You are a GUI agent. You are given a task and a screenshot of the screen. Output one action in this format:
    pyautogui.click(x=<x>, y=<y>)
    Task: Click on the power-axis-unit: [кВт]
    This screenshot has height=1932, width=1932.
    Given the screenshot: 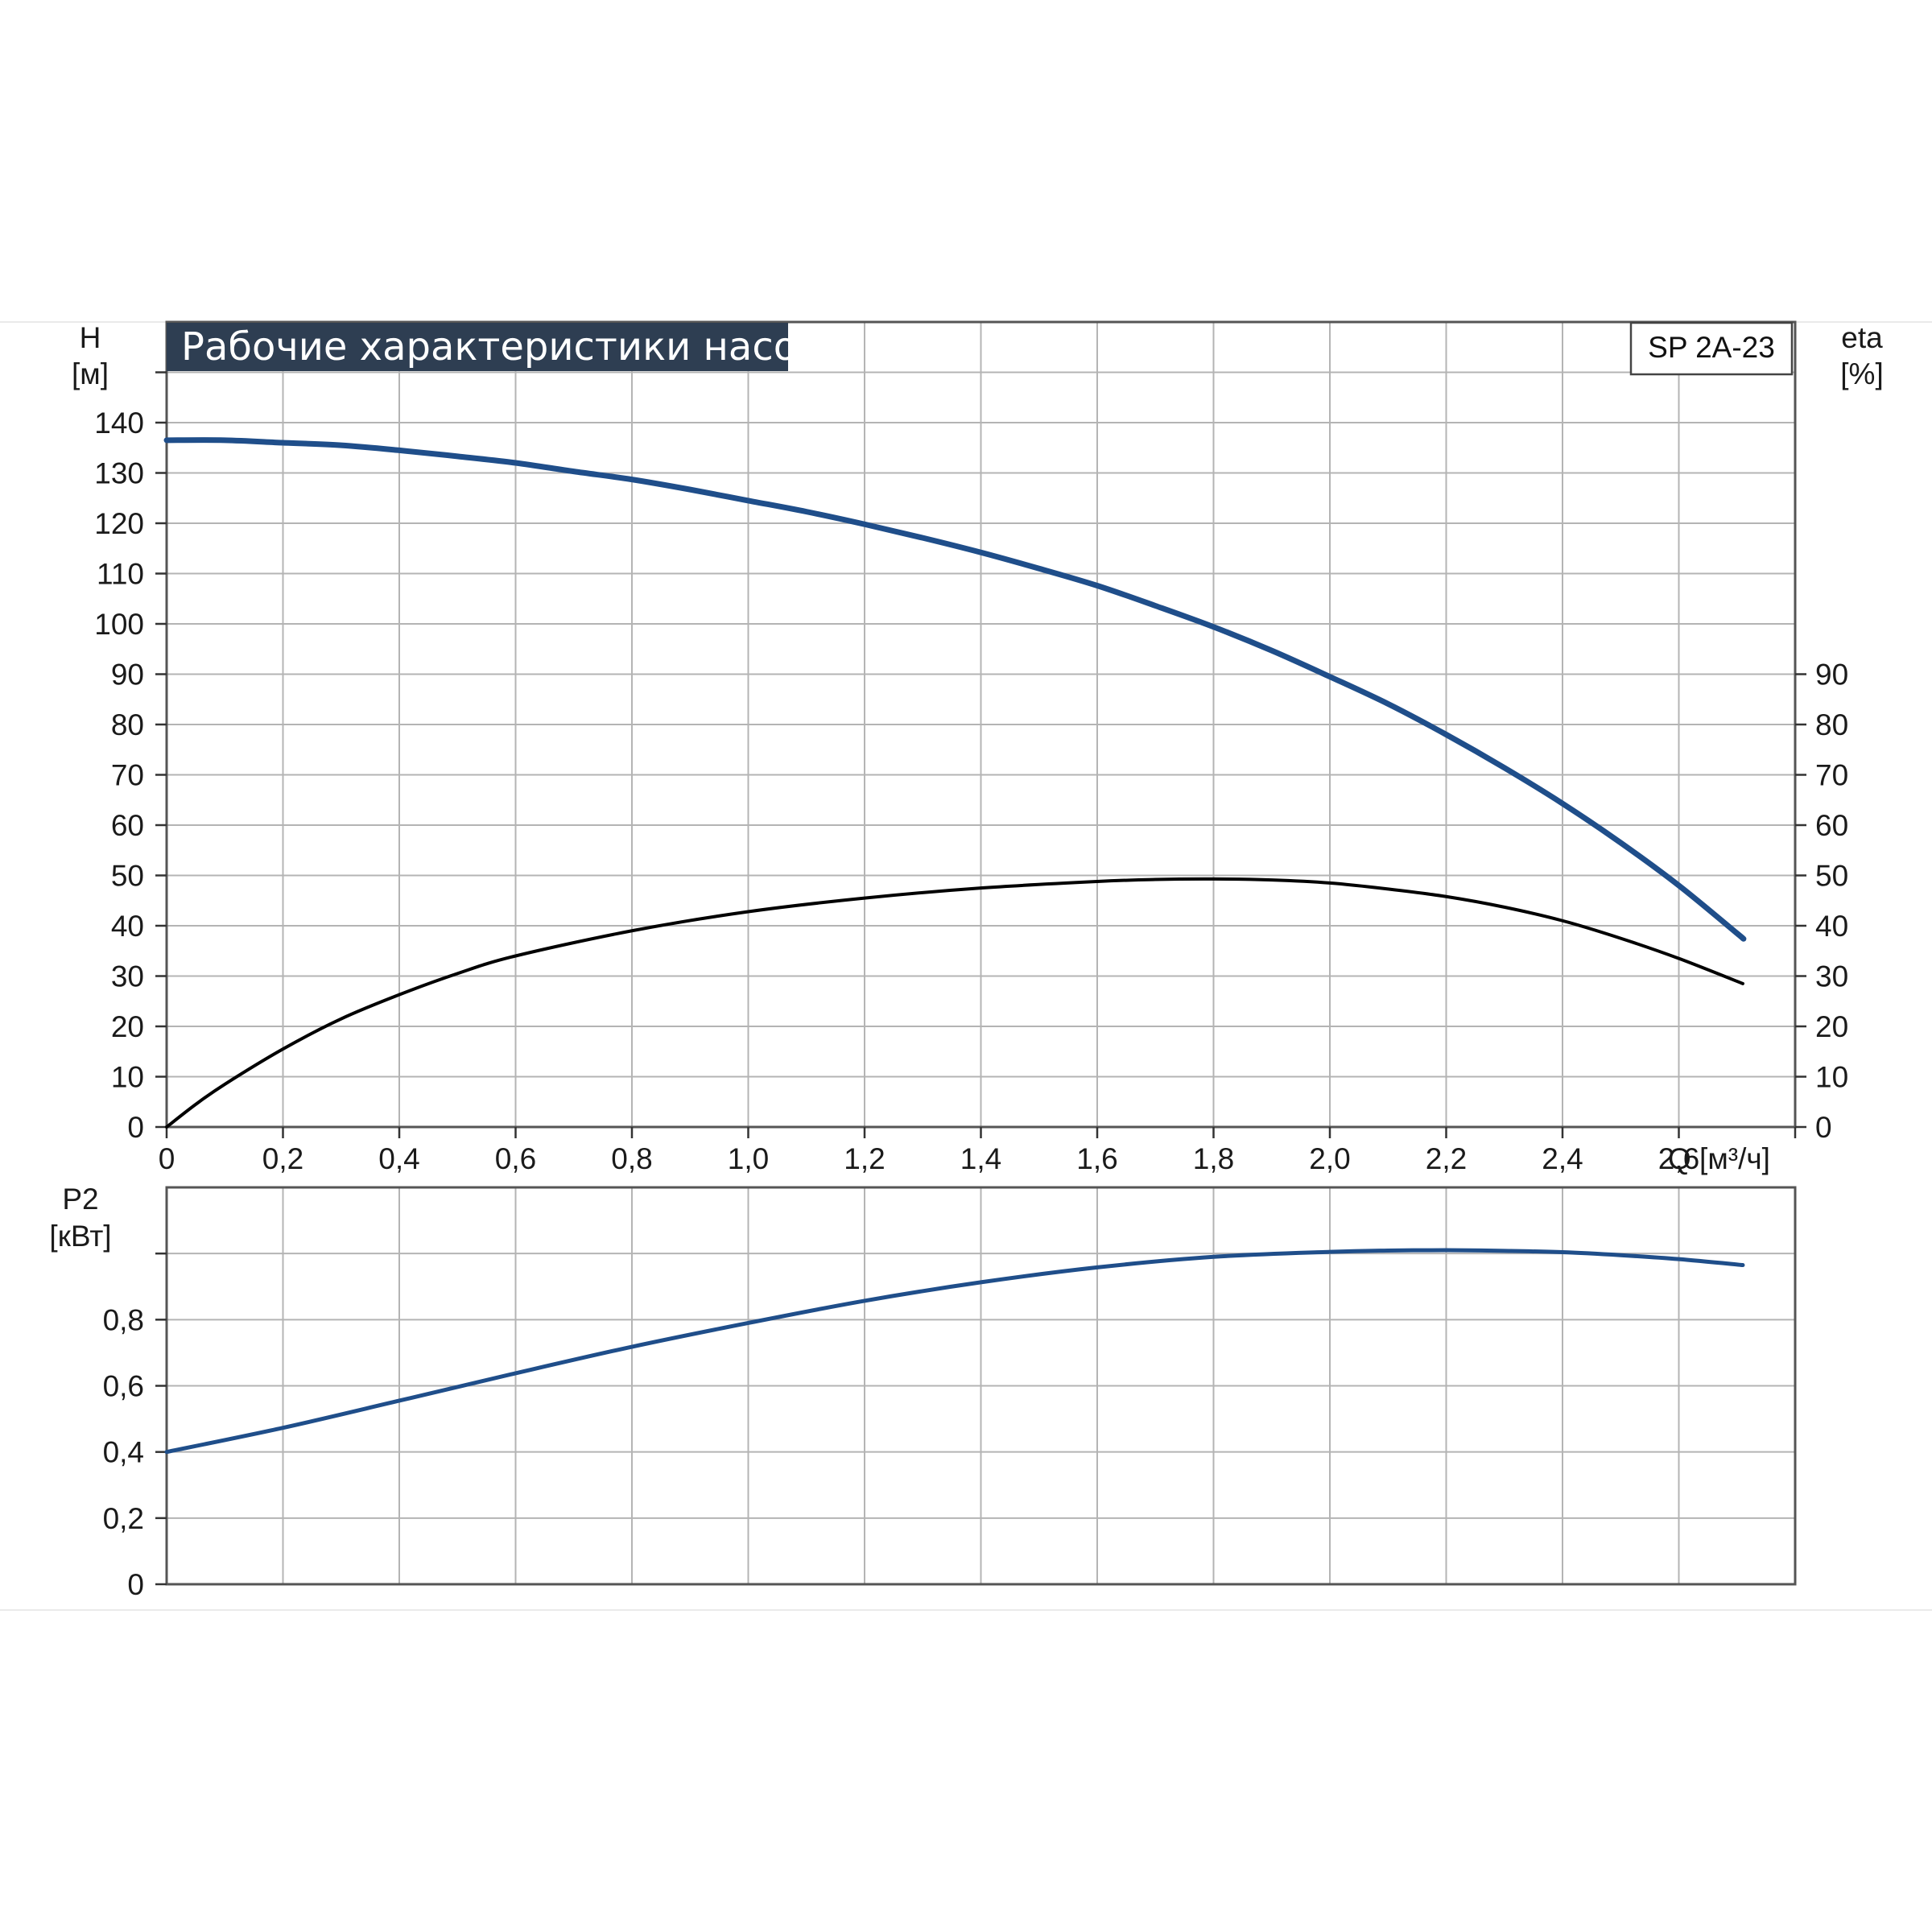 What is the action you would take?
    pyautogui.click(x=80, y=1236)
    